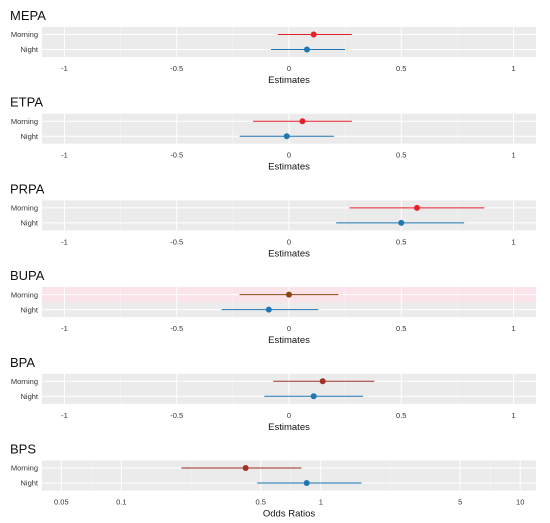  I want to click on panel-title: PRPA, so click(27, 188).